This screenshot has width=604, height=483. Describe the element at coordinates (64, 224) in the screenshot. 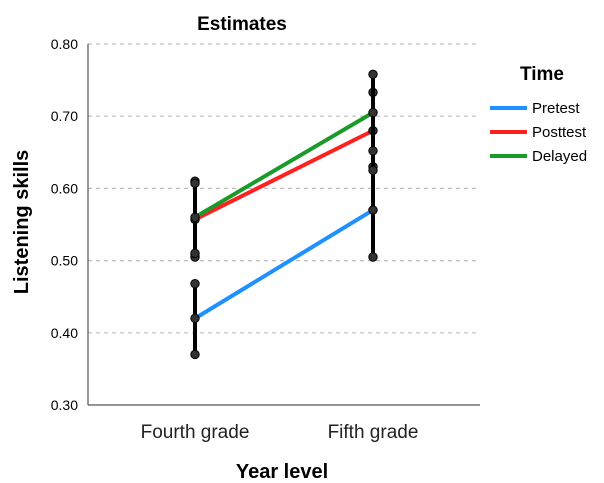

I see `y-tick-labels: 0.30 0.40 0.50 0.60 0.70 0.80` at that location.